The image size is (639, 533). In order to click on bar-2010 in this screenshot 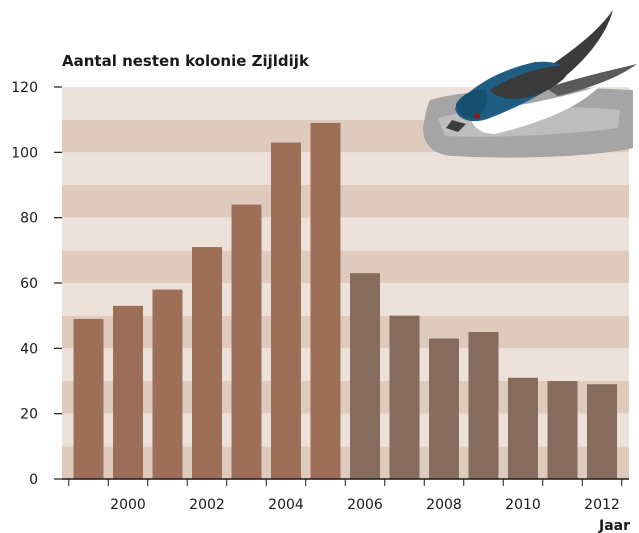, I will do `click(523, 428)`.